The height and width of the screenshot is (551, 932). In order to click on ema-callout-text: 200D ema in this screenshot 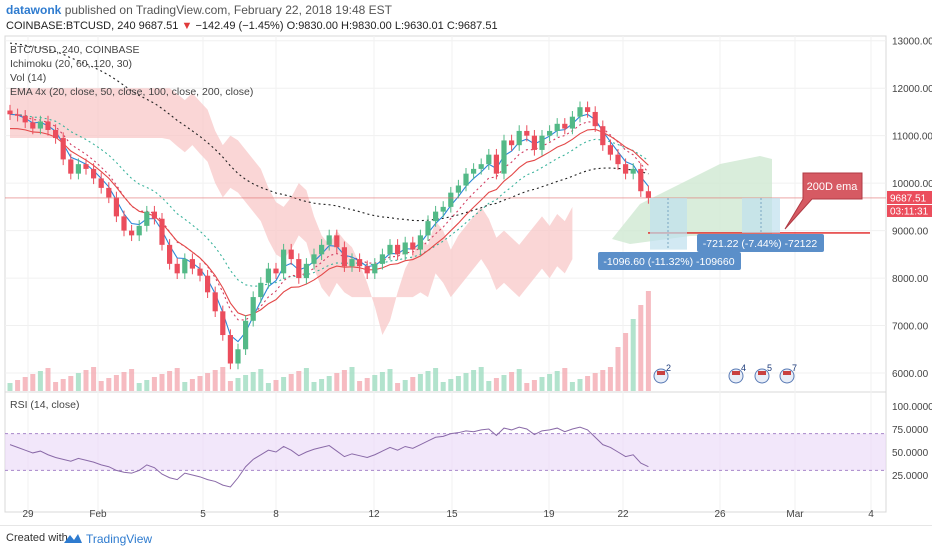, I will do `click(833, 187)`.